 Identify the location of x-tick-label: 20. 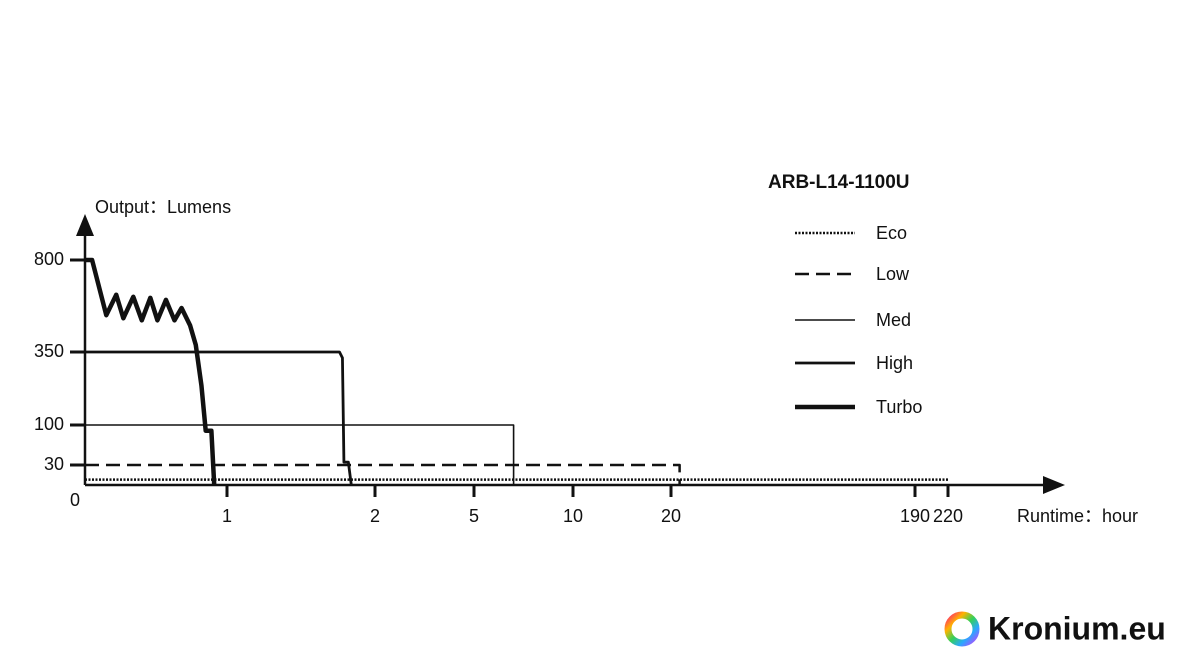
(671, 516).